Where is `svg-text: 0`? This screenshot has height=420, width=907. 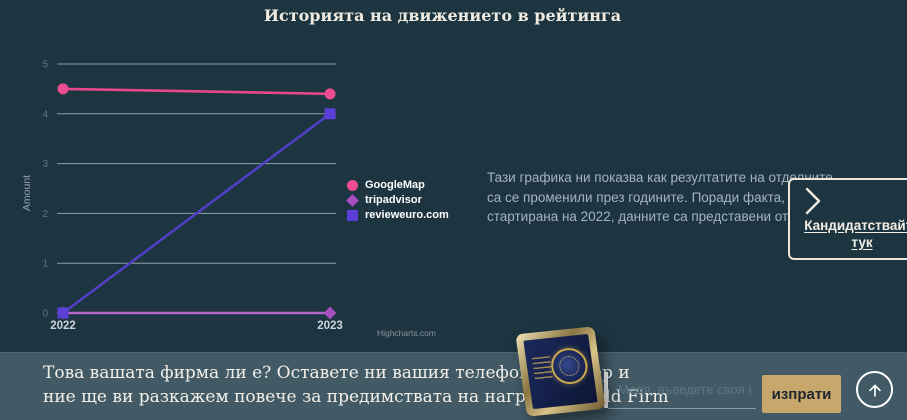 svg-text: 0 is located at coordinates (45, 314).